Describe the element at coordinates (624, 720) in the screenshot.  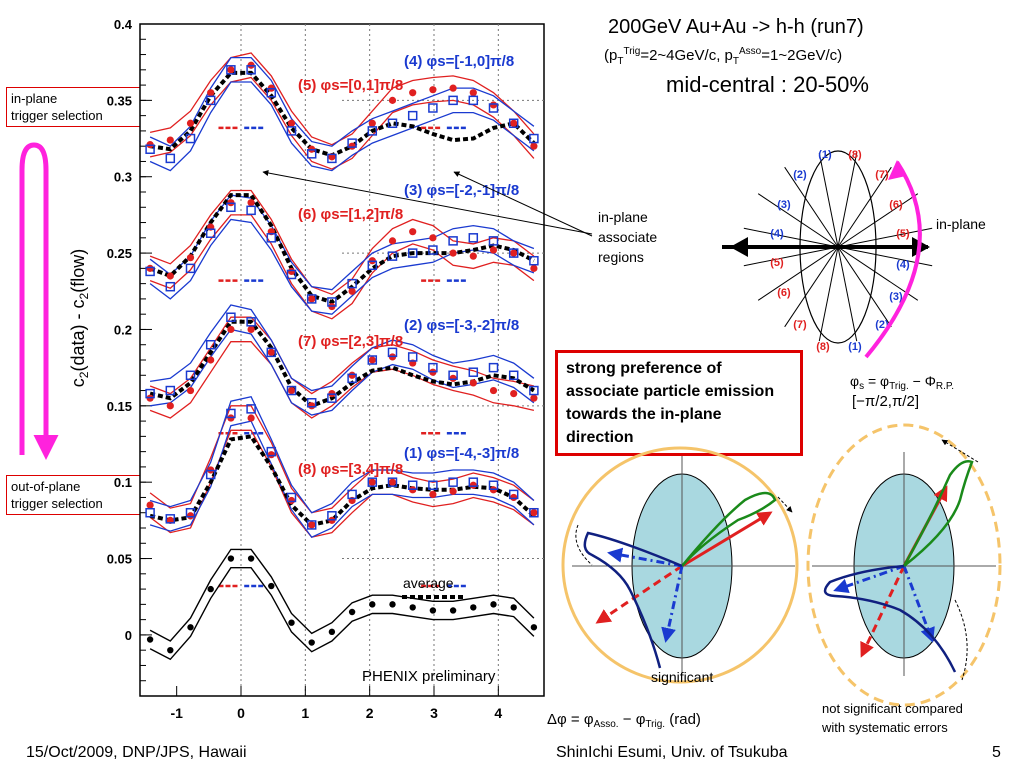
I see `x-axis-label: Δφ = φAsso. − φTrig. (rad)` at that location.